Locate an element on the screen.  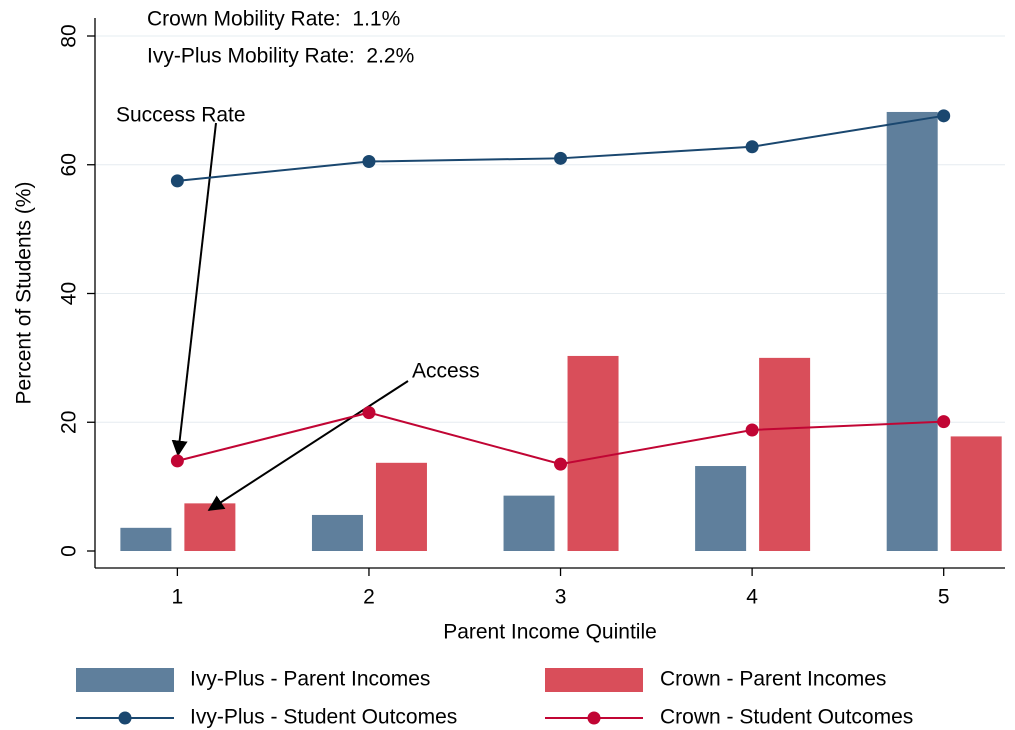
x-tick-label: 1 is located at coordinates (178, 597).